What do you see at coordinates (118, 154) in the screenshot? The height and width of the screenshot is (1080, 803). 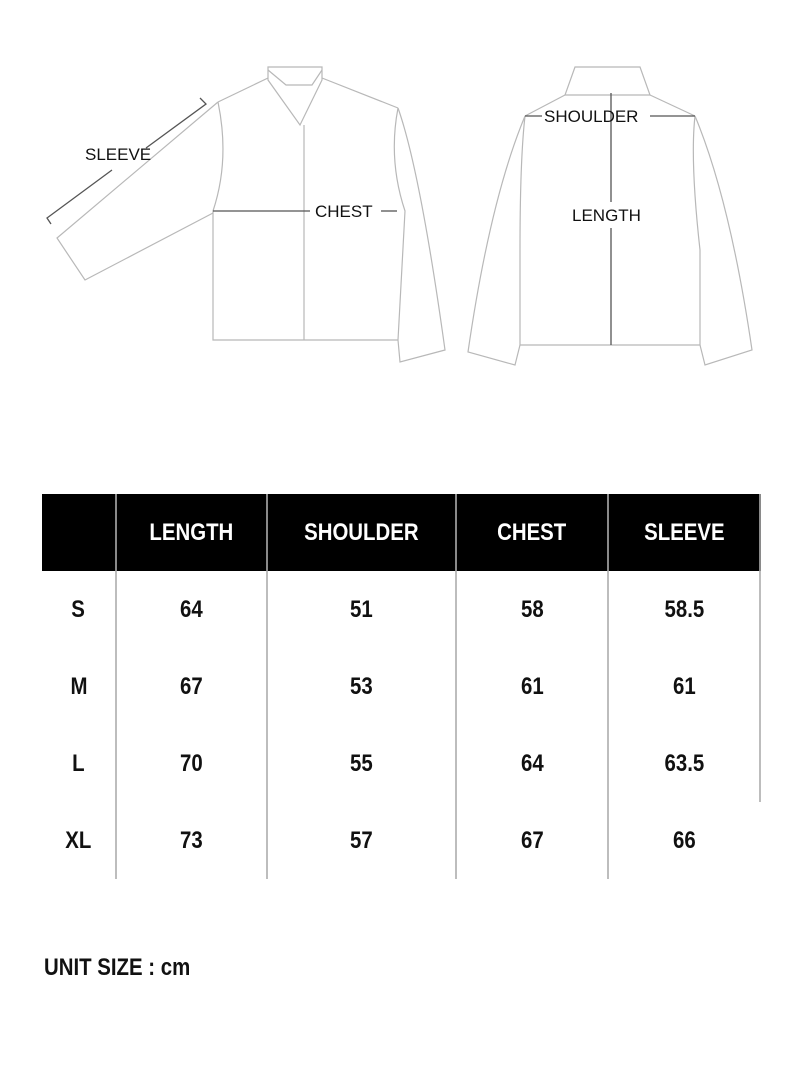 I see `sleeve-label: SLEEVE` at bounding box center [118, 154].